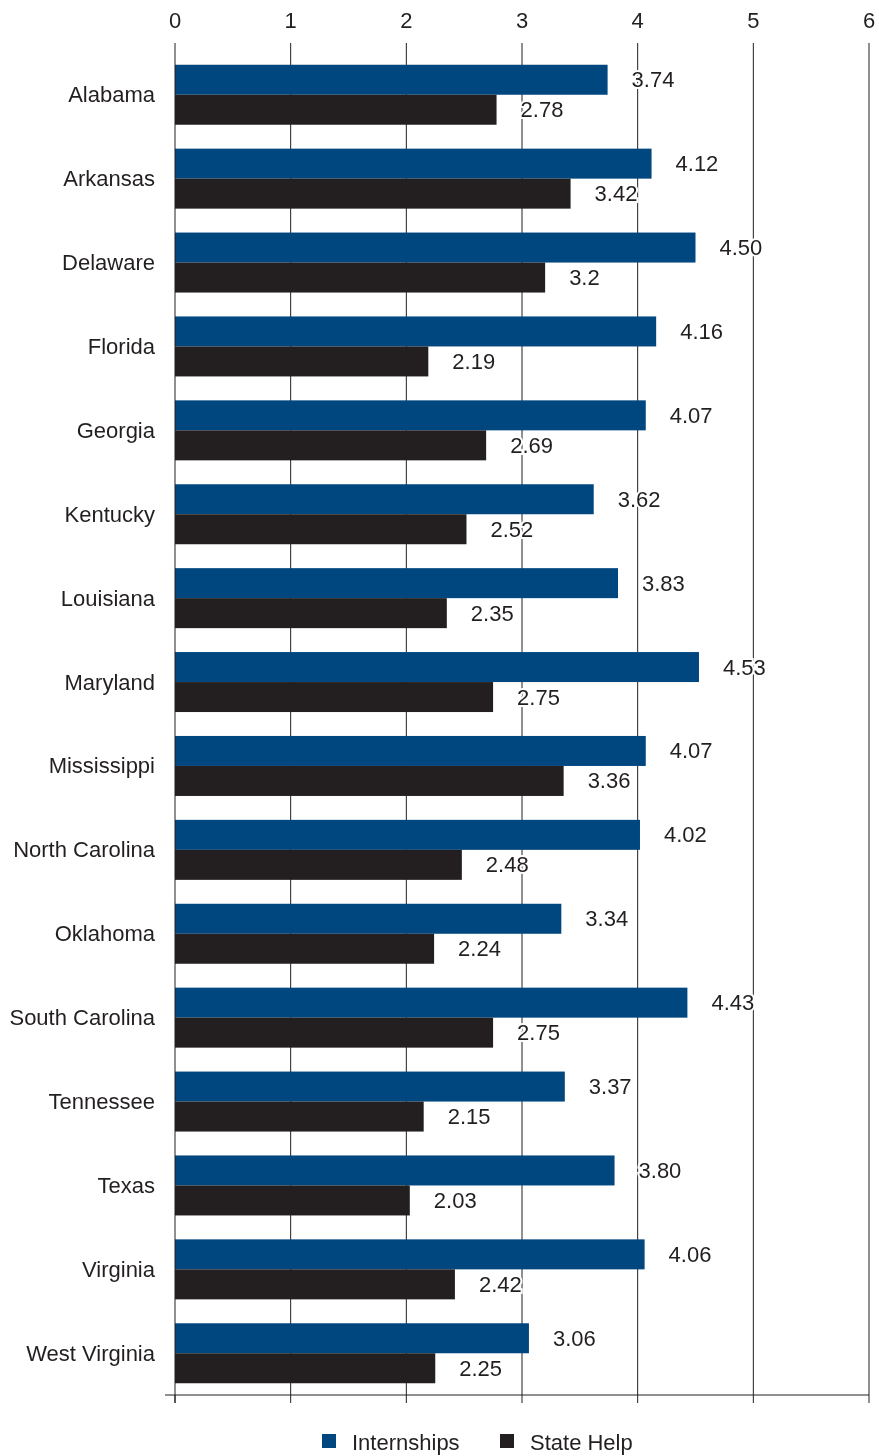 This screenshot has width=879, height=1456. Describe the element at coordinates (663, 583) in the screenshot. I see `data-label: 3.83` at that location.